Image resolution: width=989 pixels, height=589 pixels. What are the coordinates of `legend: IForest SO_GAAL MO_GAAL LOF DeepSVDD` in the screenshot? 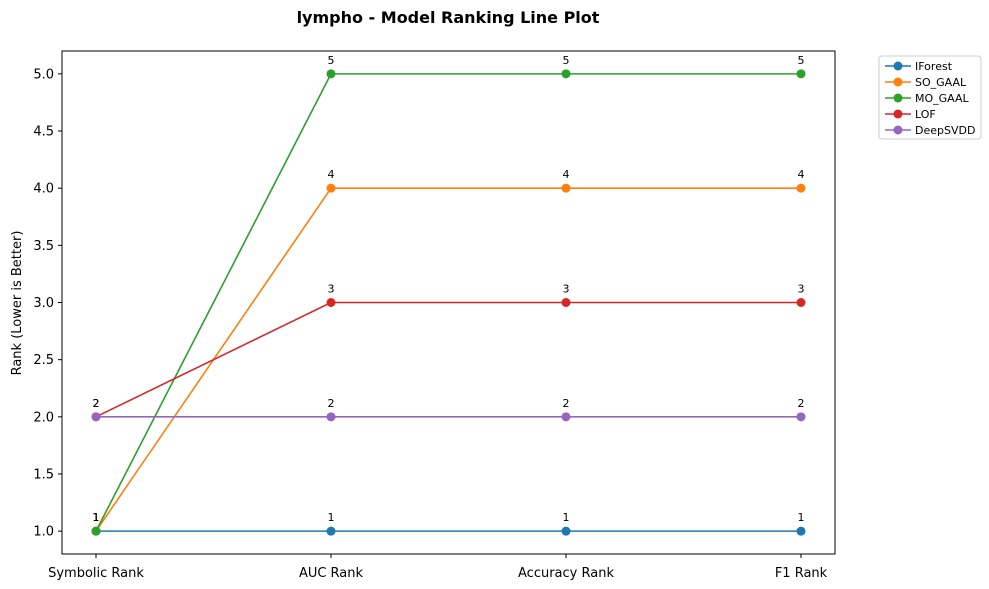 It's located at (930, 97).